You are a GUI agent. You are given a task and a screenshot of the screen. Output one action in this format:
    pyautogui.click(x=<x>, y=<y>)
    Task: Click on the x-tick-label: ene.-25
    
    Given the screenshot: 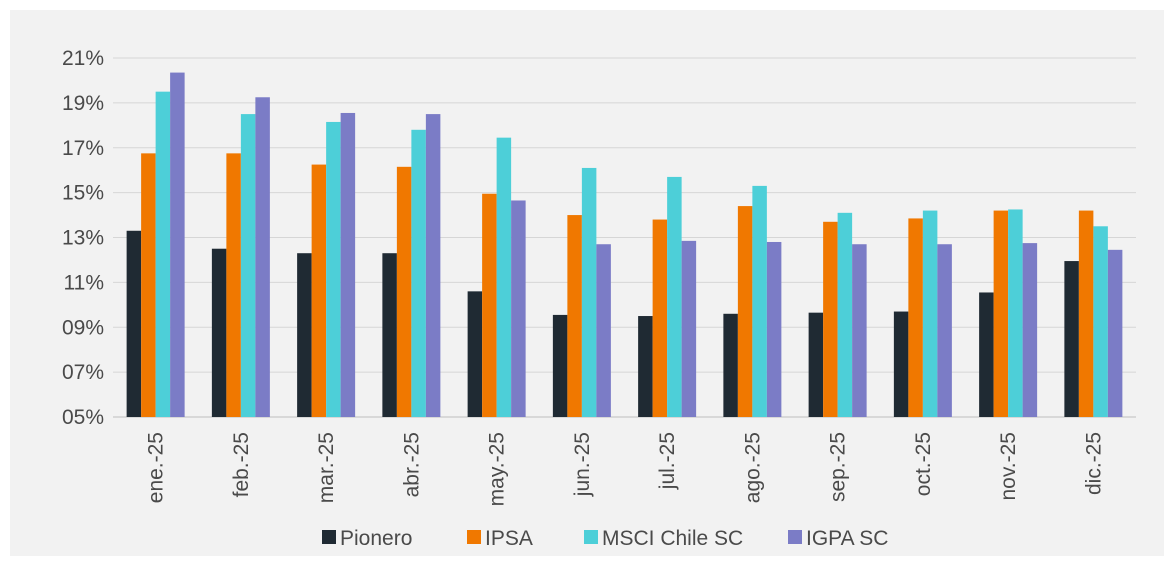 What is the action you would take?
    pyautogui.click(x=156, y=467)
    